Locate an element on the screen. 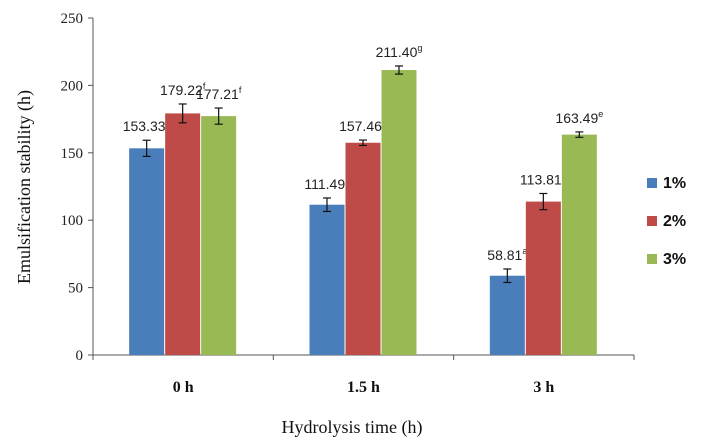 Image resolution: width=702 pixels, height=443 pixels. data-label: 111.49c is located at coordinates (327, 183).